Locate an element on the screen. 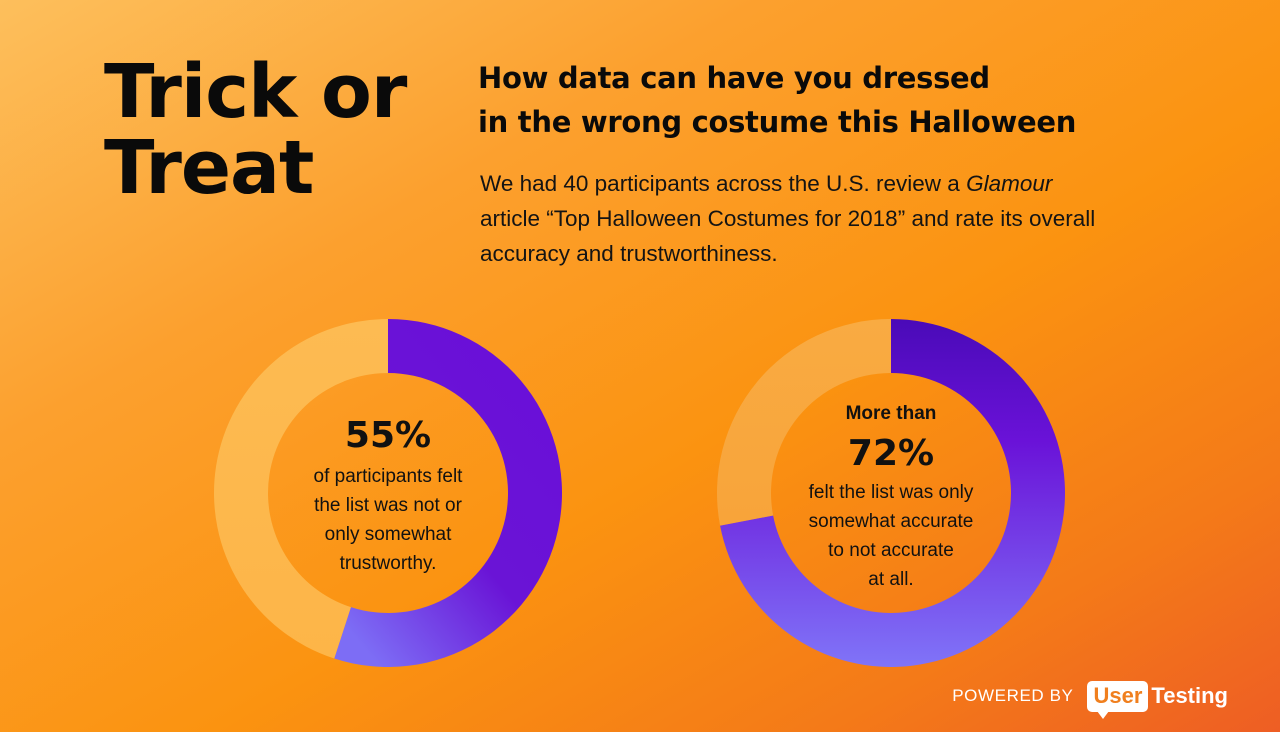 This screenshot has width=1280, height=732. intro-publication-name: Glamour is located at coordinates (1009, 183).